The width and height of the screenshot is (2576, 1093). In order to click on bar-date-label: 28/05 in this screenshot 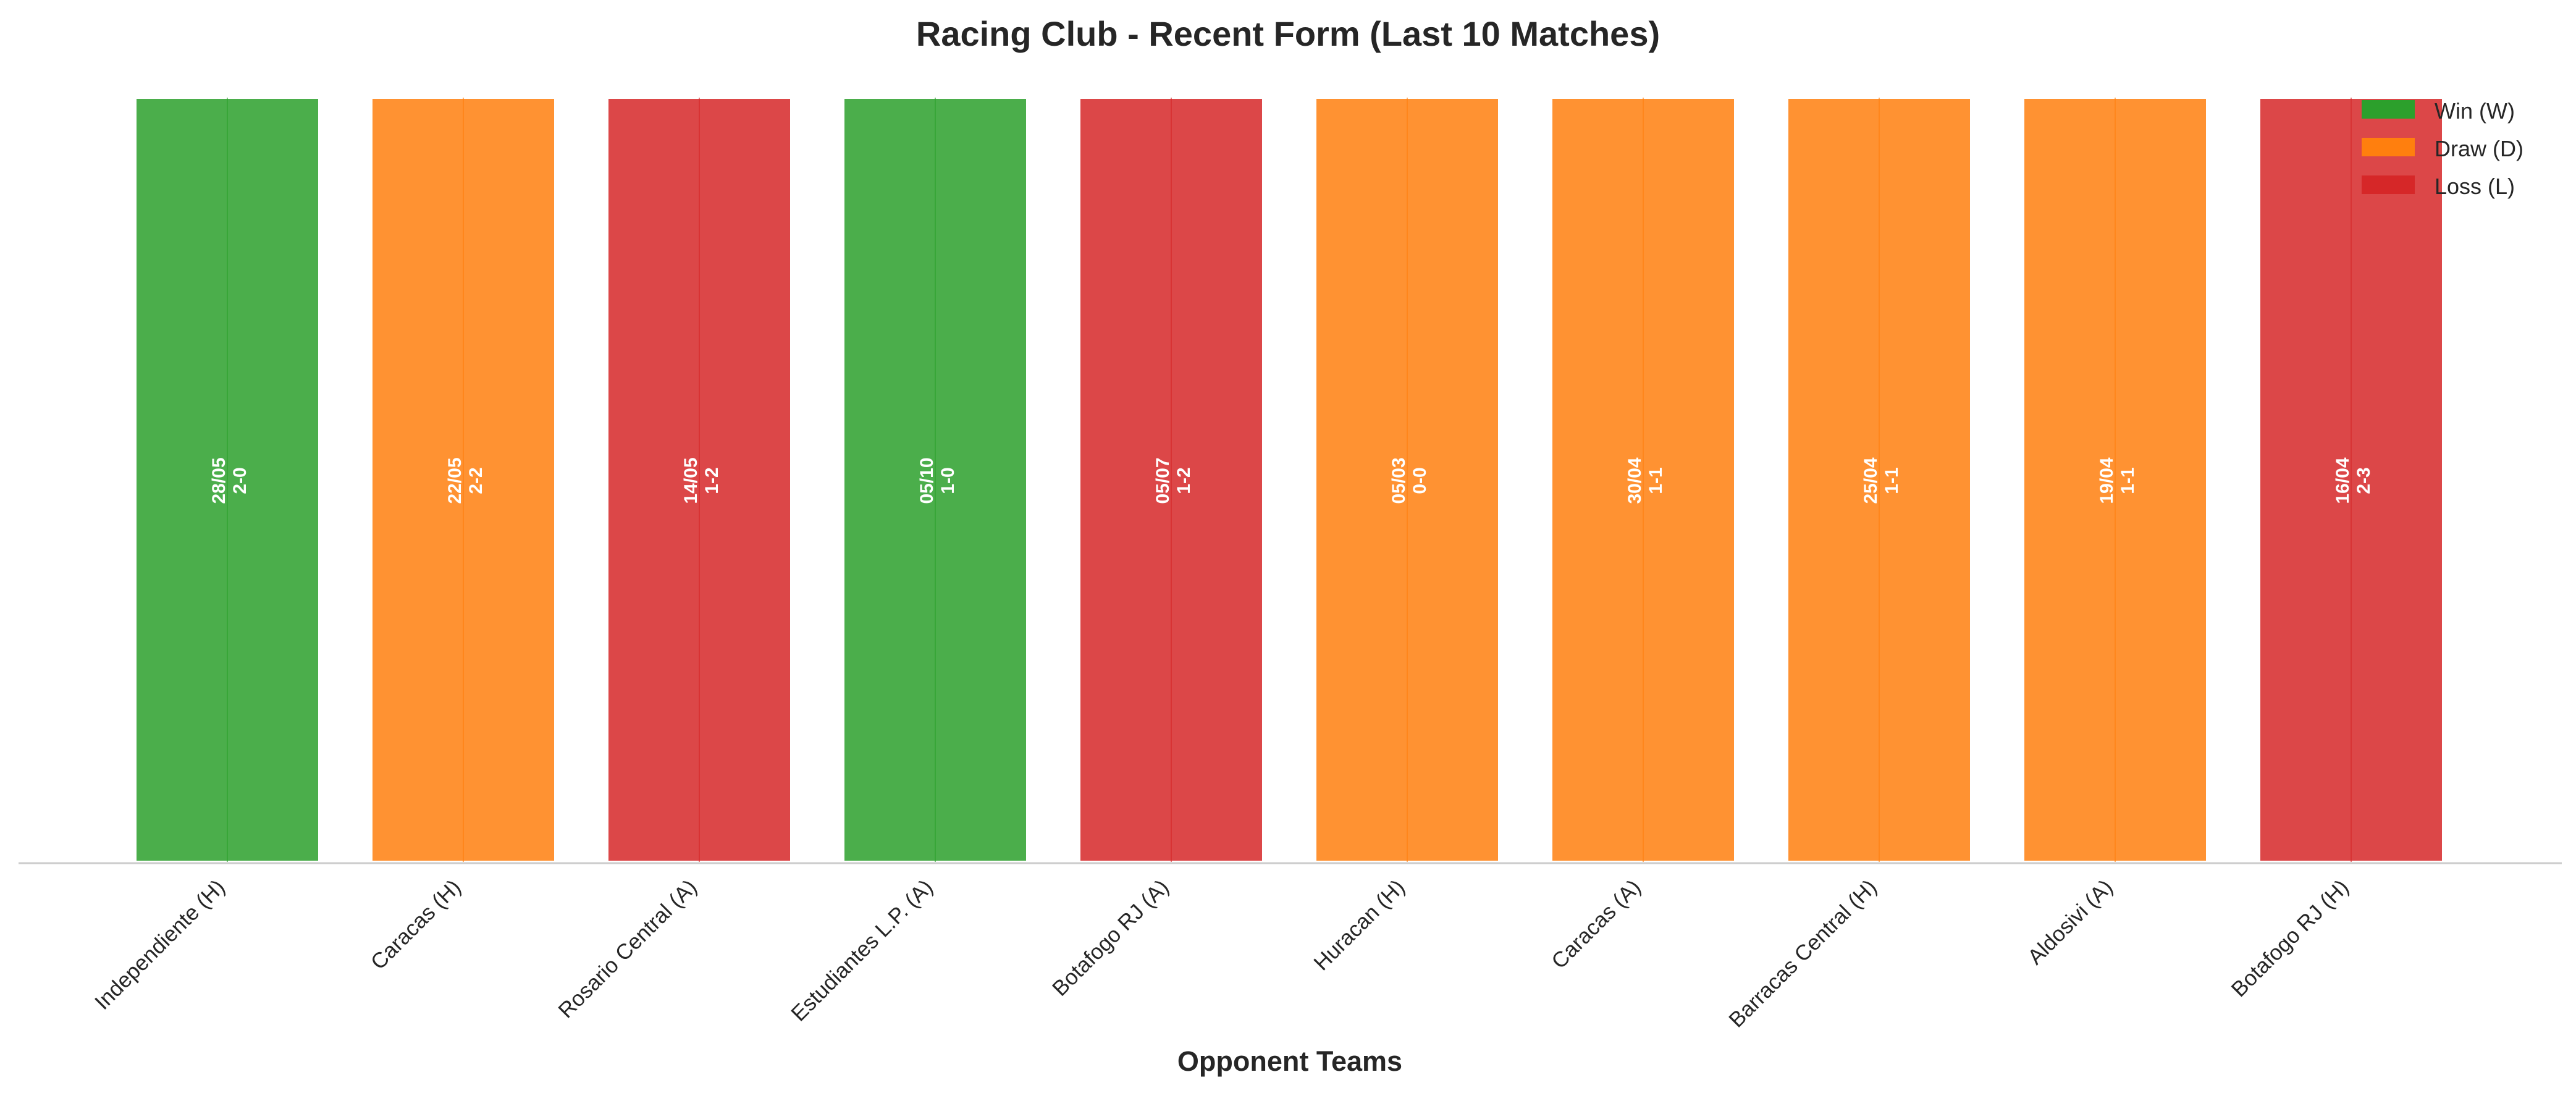, I will do `click(219, 480)`.